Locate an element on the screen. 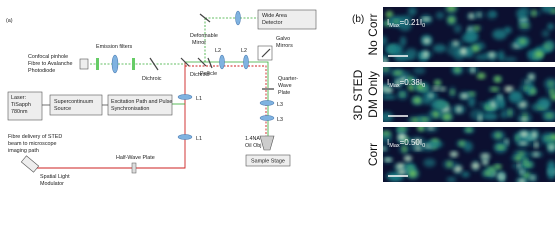  label: Excitation Path and Pulse Synchronisation is located at coordinates (141, 105).